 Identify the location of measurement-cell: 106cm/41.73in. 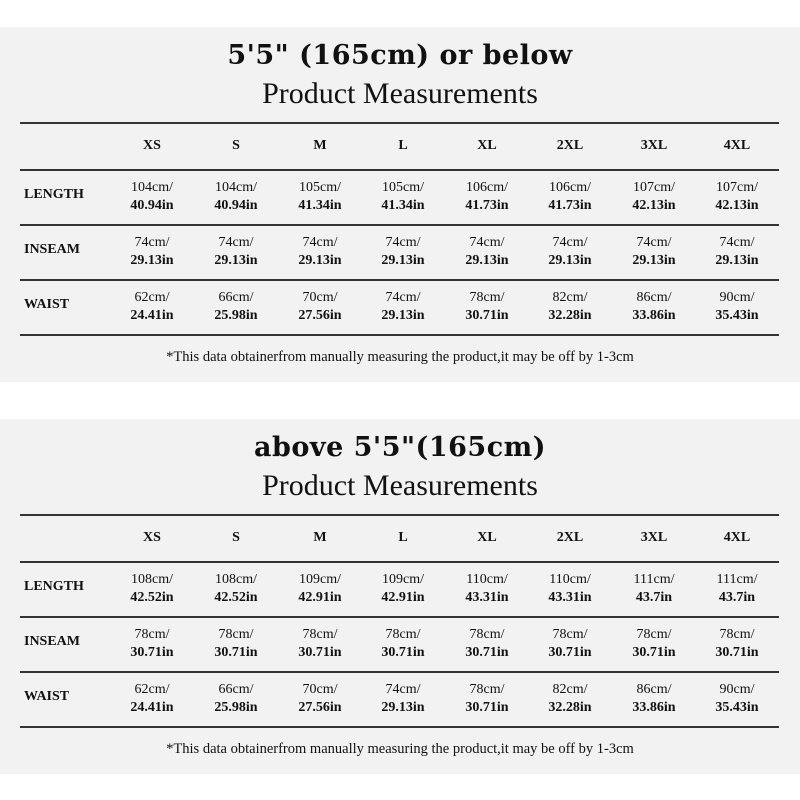
(487, 197).